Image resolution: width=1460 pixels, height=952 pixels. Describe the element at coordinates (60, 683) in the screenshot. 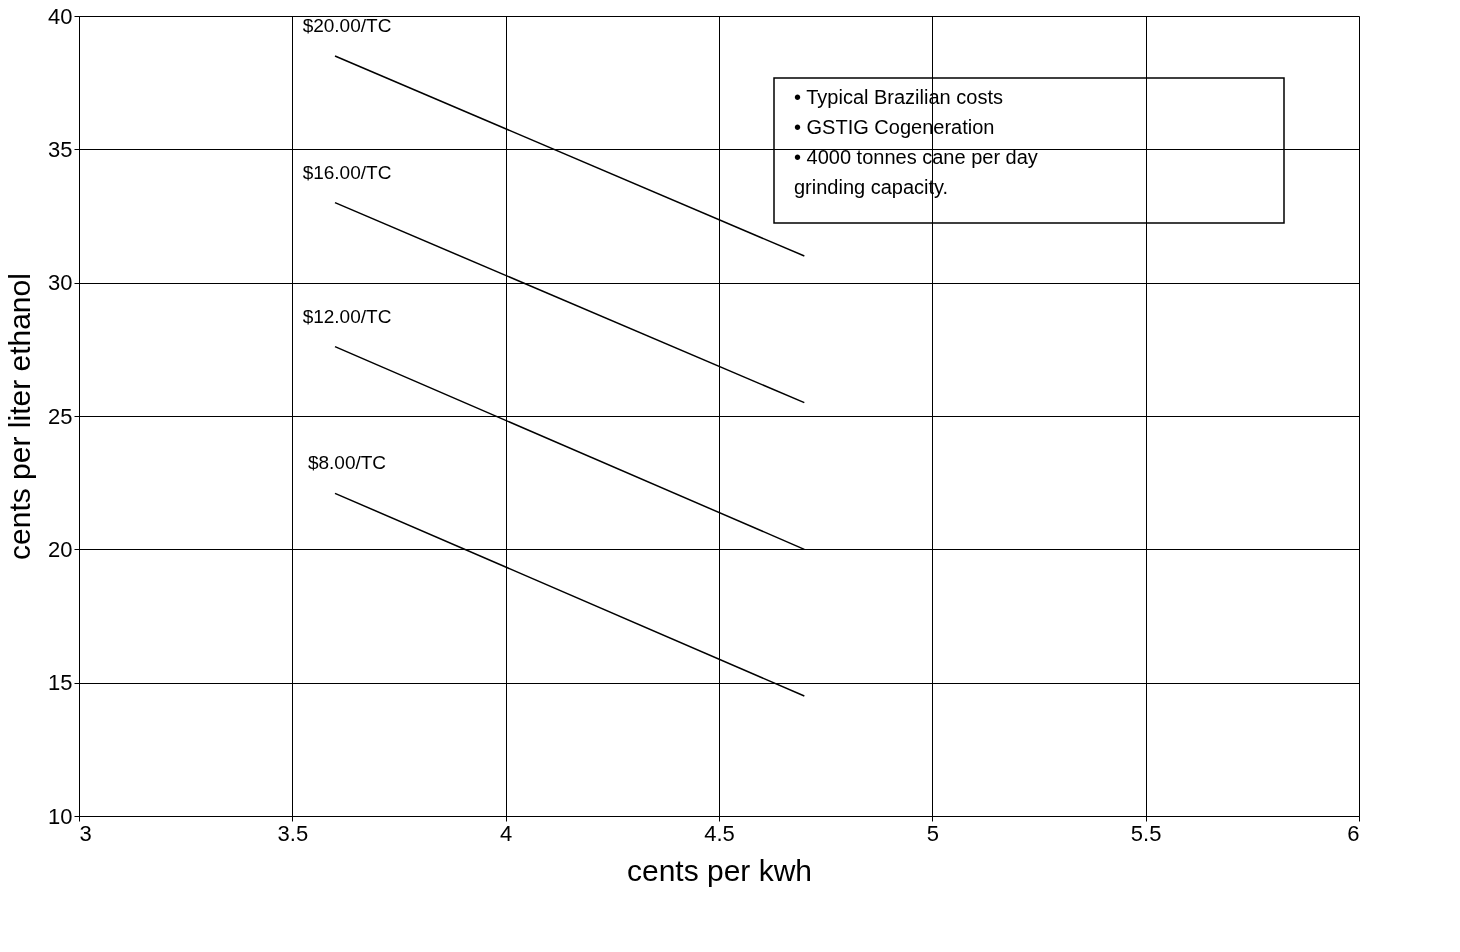

I see `y-tick-label: 15` at that location.